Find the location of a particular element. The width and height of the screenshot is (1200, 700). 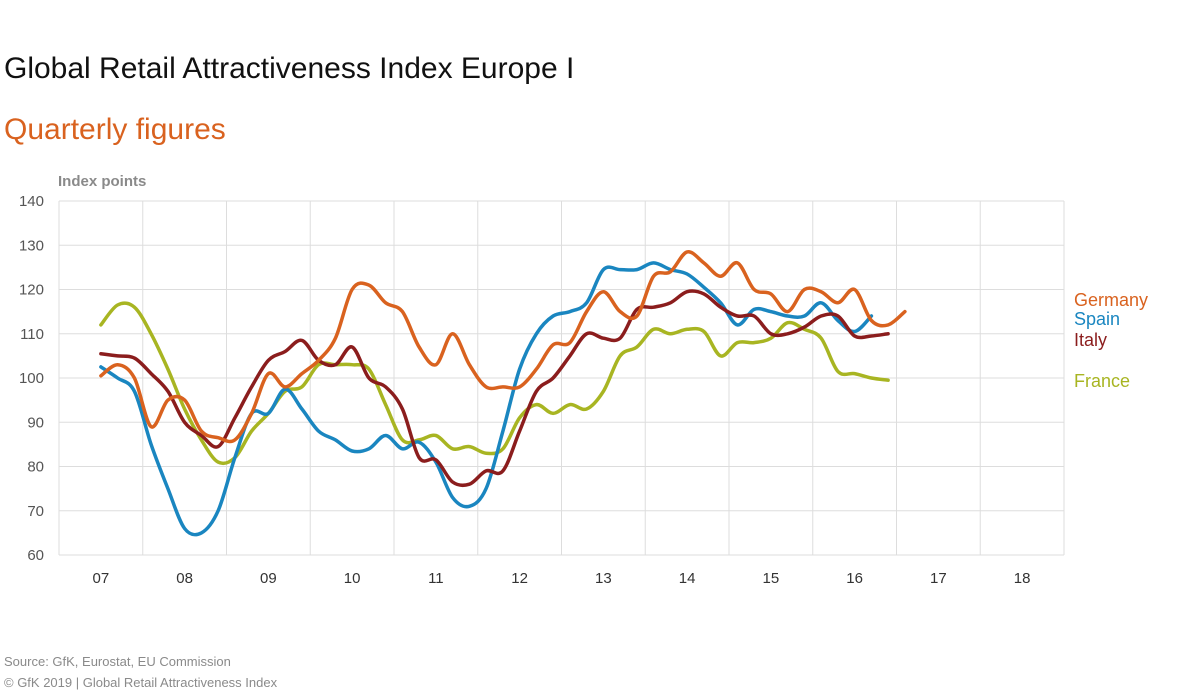

x-tick-label: 18 is located at coordinates (1022, 578).